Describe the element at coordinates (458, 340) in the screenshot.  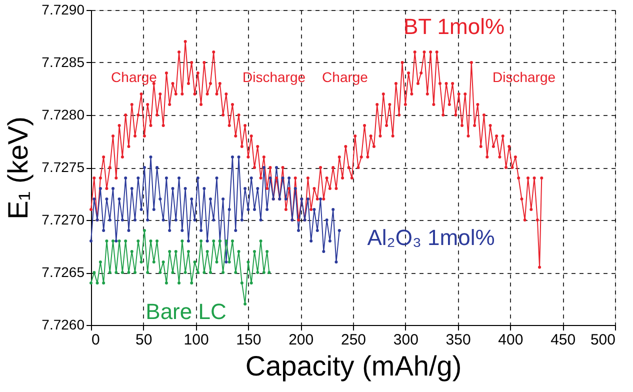
I see `x-tick-label: 350` at that location.